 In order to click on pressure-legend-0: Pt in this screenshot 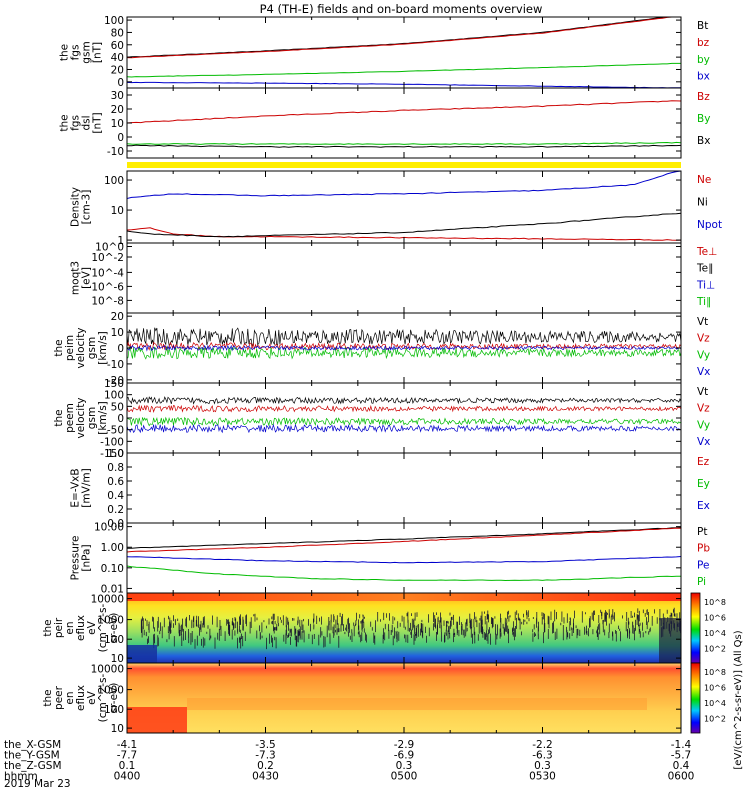, I will do `click(702, 532)`.